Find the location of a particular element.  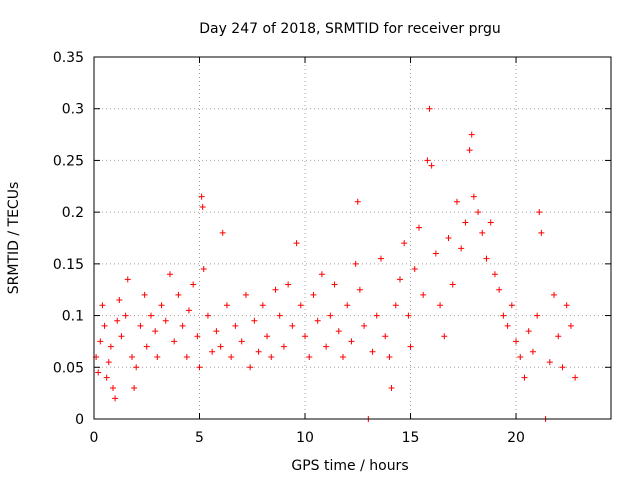

x-tick-label: 15 is located at coordinates (411, 438).